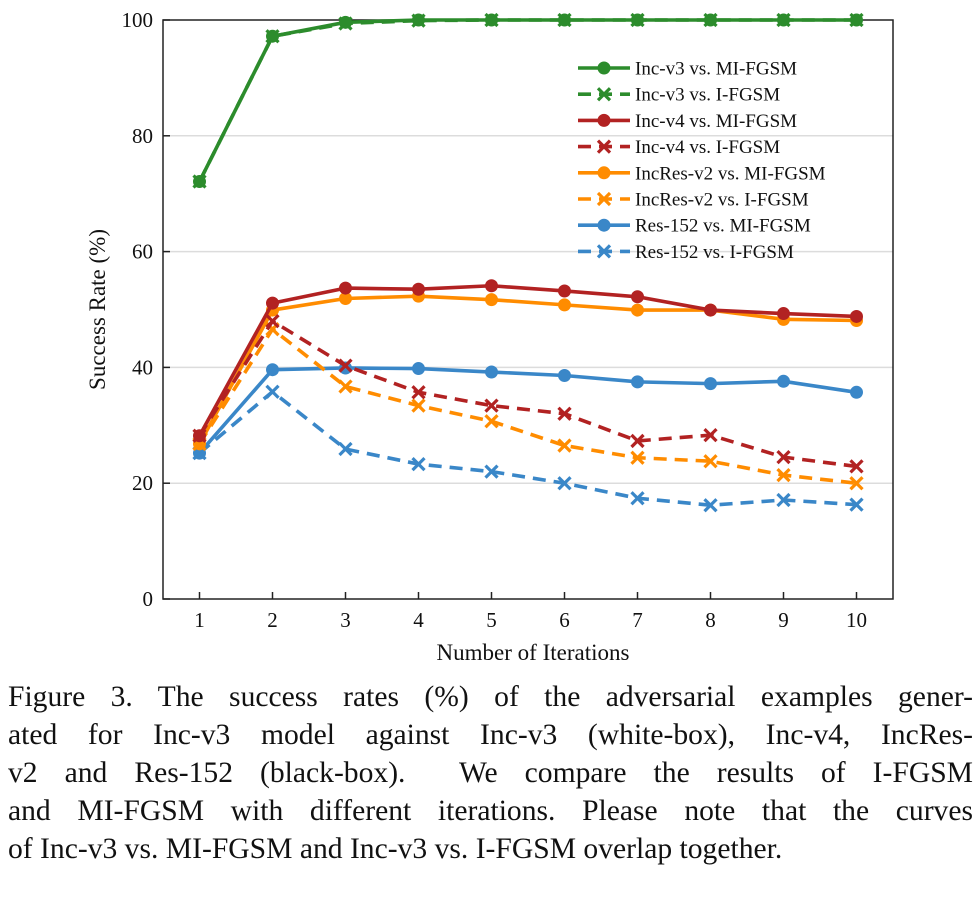 This screenshot has height=907, width=978. I want to click on legend-label: Inc-v3 vs. MI-FGSM, so click(716, 69).